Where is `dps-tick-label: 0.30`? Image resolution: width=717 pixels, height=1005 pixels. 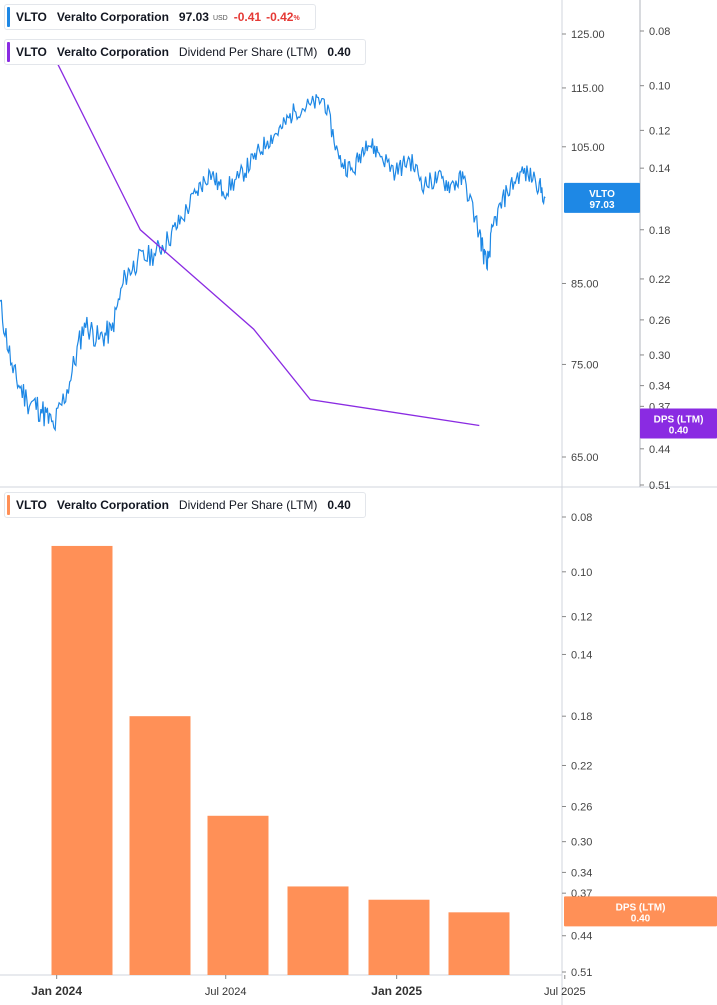 dps-tick-label: 0.30 is located at coordinates (659, 356).